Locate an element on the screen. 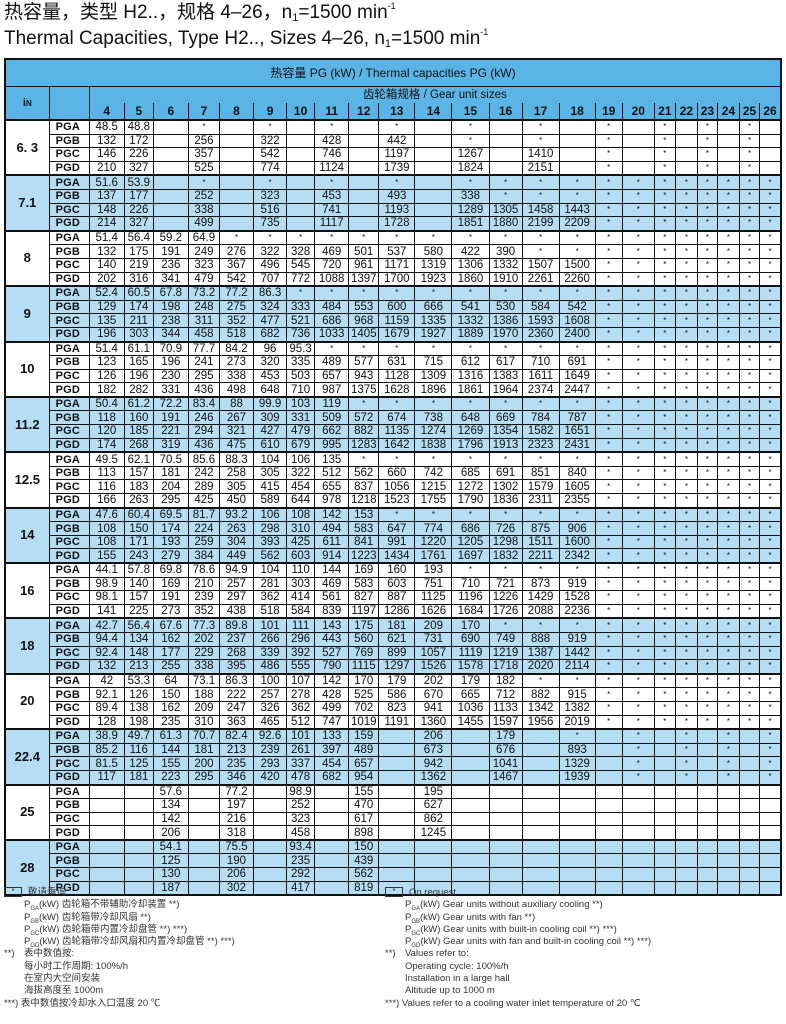 The image size is (786, 1024). value-cell: 1119 is located at coordinates (470, 653).